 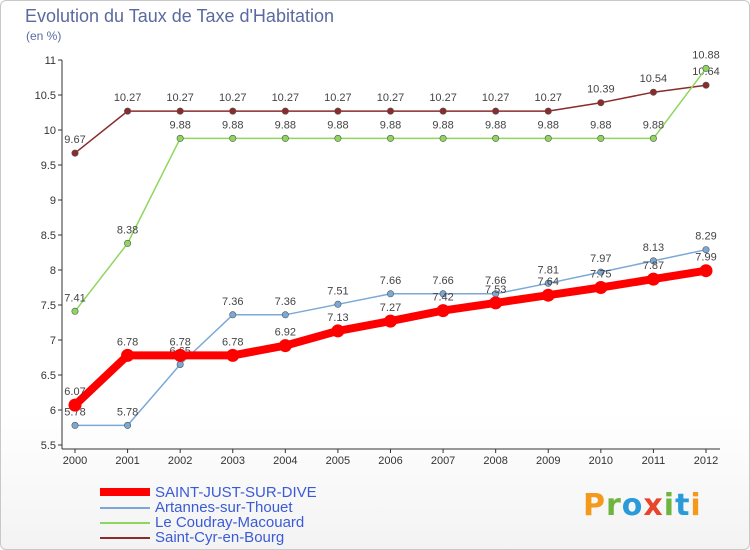 I want to click on x-tick-label: 2011, so click(x=654, y=461).